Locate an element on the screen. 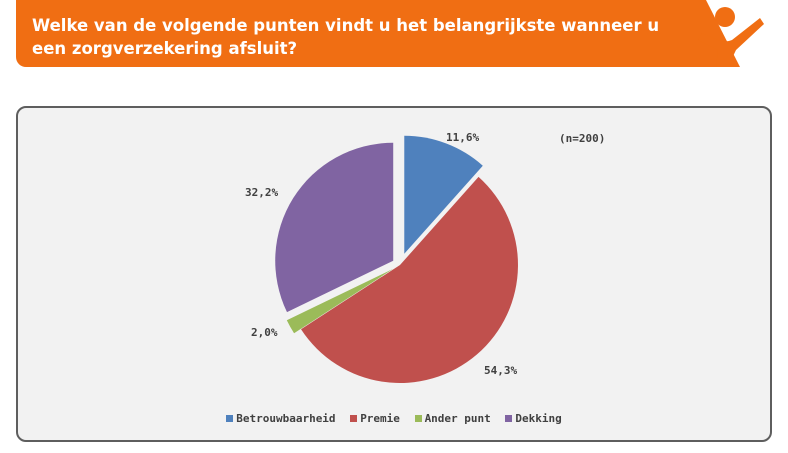  legend-entry-ander-punt: Ander punt is located at coordinates (452, 418).